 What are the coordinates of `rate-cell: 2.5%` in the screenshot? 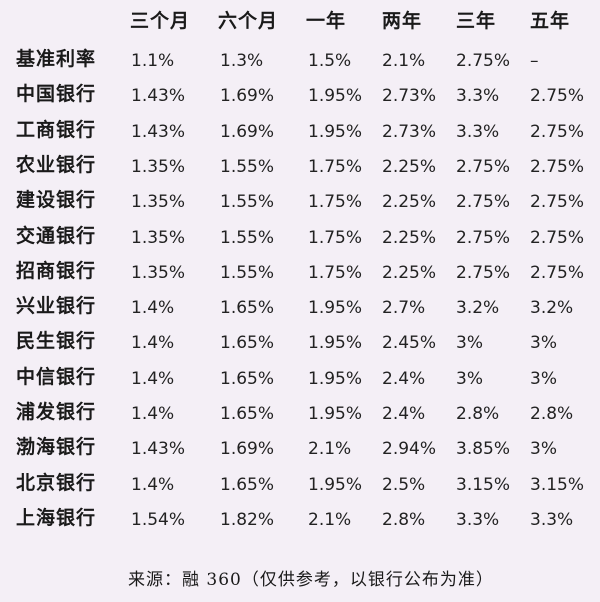 It's located at (404, 484).